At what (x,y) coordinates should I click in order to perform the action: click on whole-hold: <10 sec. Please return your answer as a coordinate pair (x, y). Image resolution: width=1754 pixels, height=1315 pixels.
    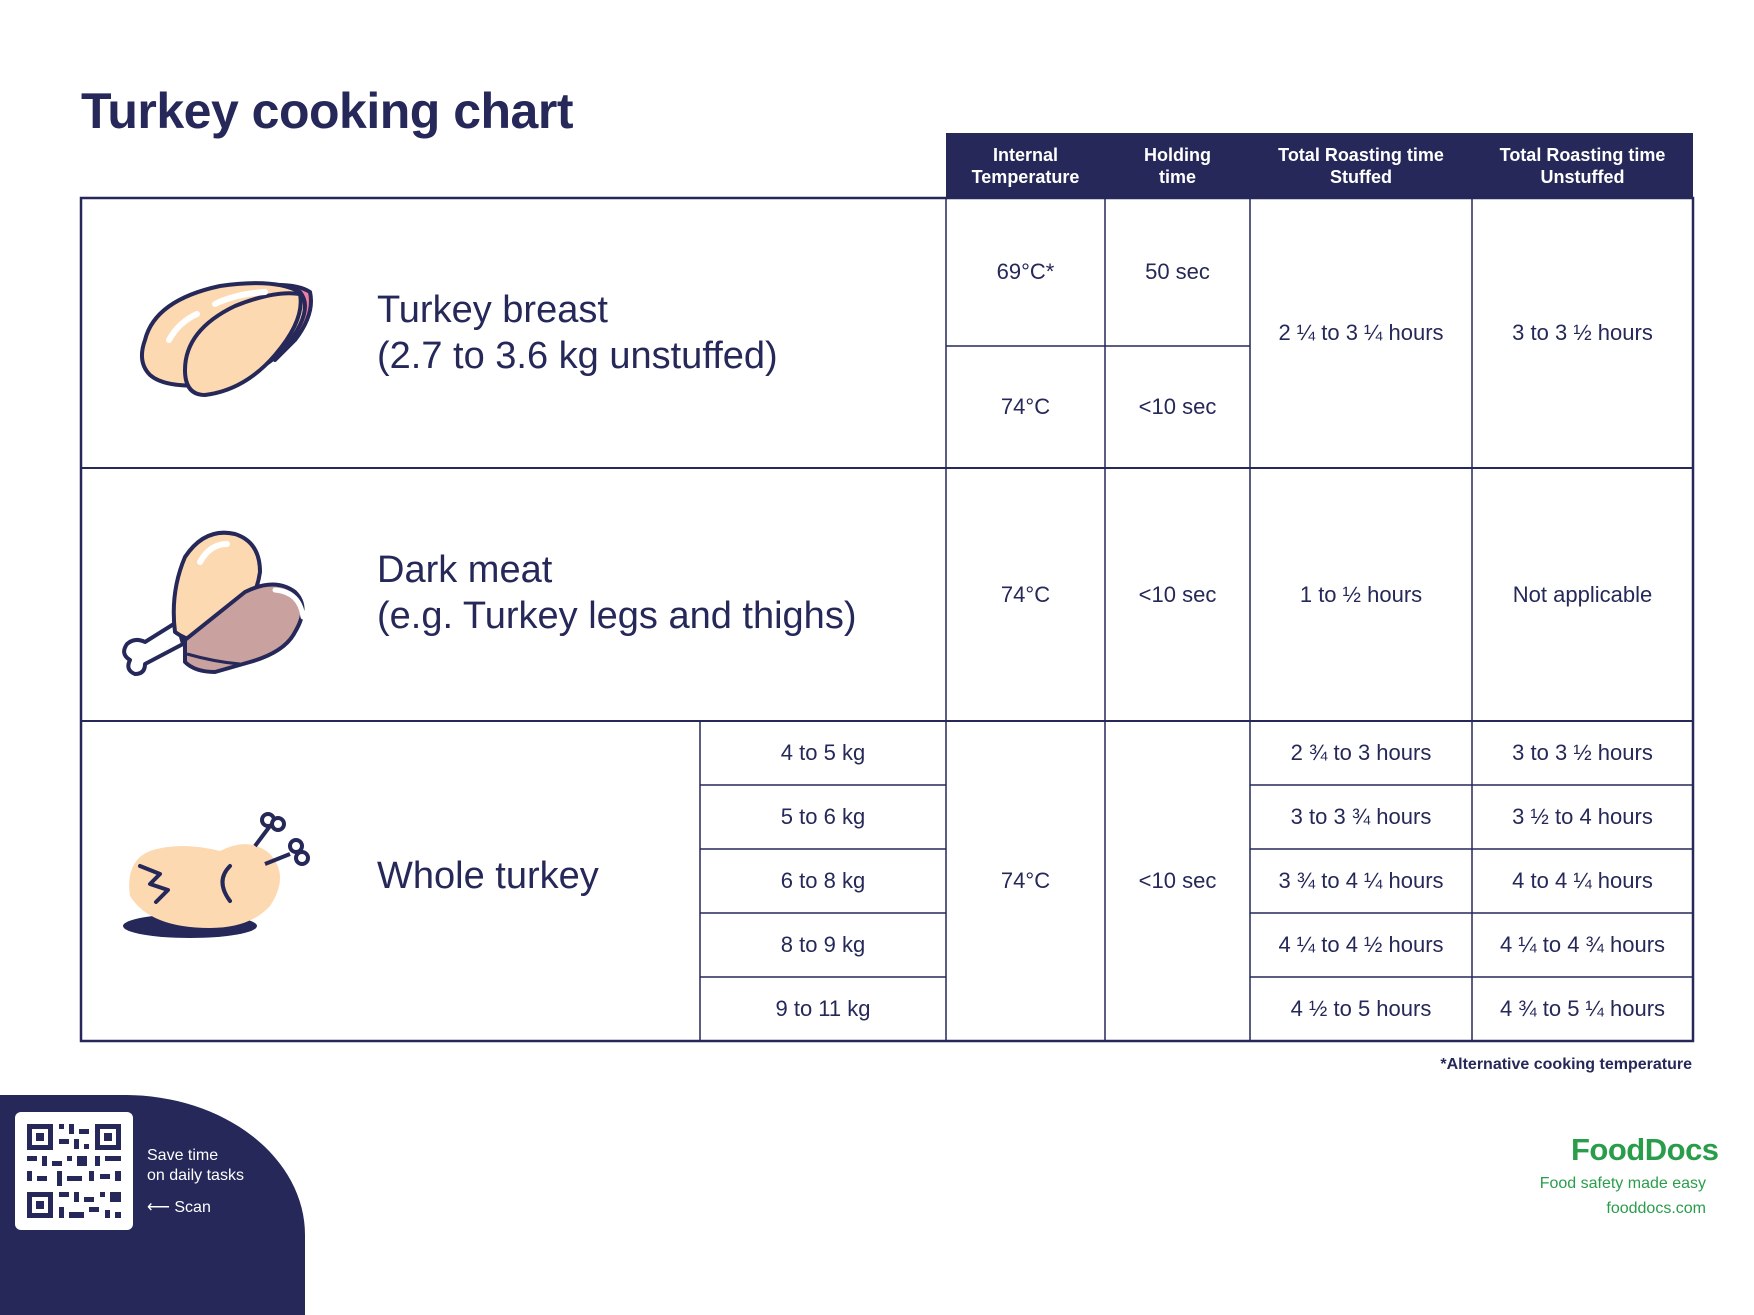
    Looking at the image, I should click on (1177, 880).